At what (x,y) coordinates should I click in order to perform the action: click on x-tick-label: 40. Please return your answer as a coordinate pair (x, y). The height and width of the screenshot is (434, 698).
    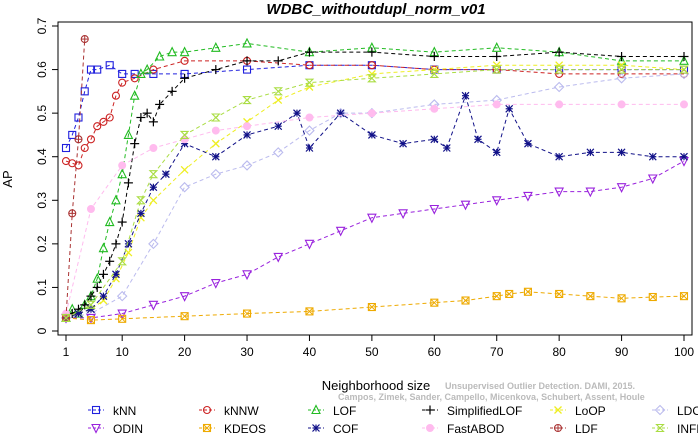
    Looking at the image, I should click on (310, 352).